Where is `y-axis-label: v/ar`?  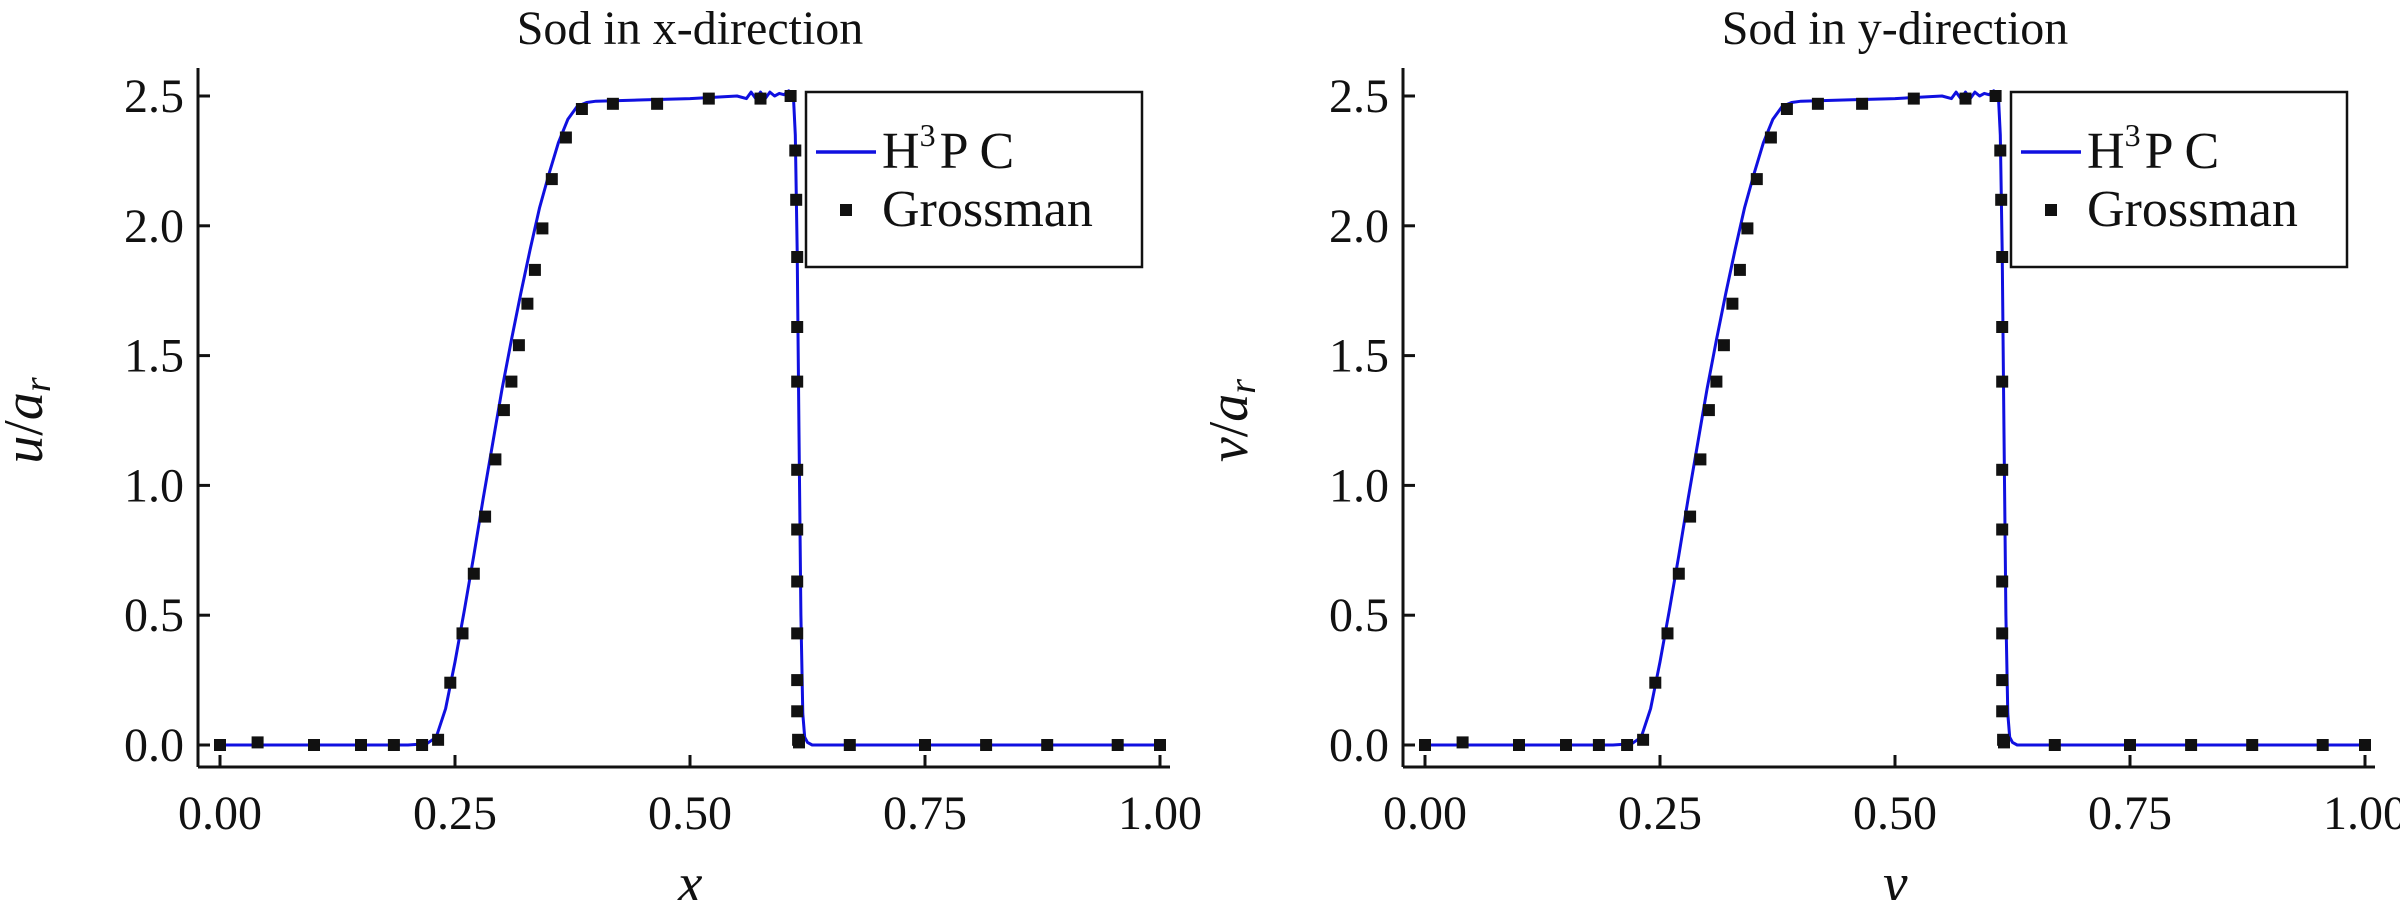
y-axis-label: v/ar is located at coordinates (1231, 420).